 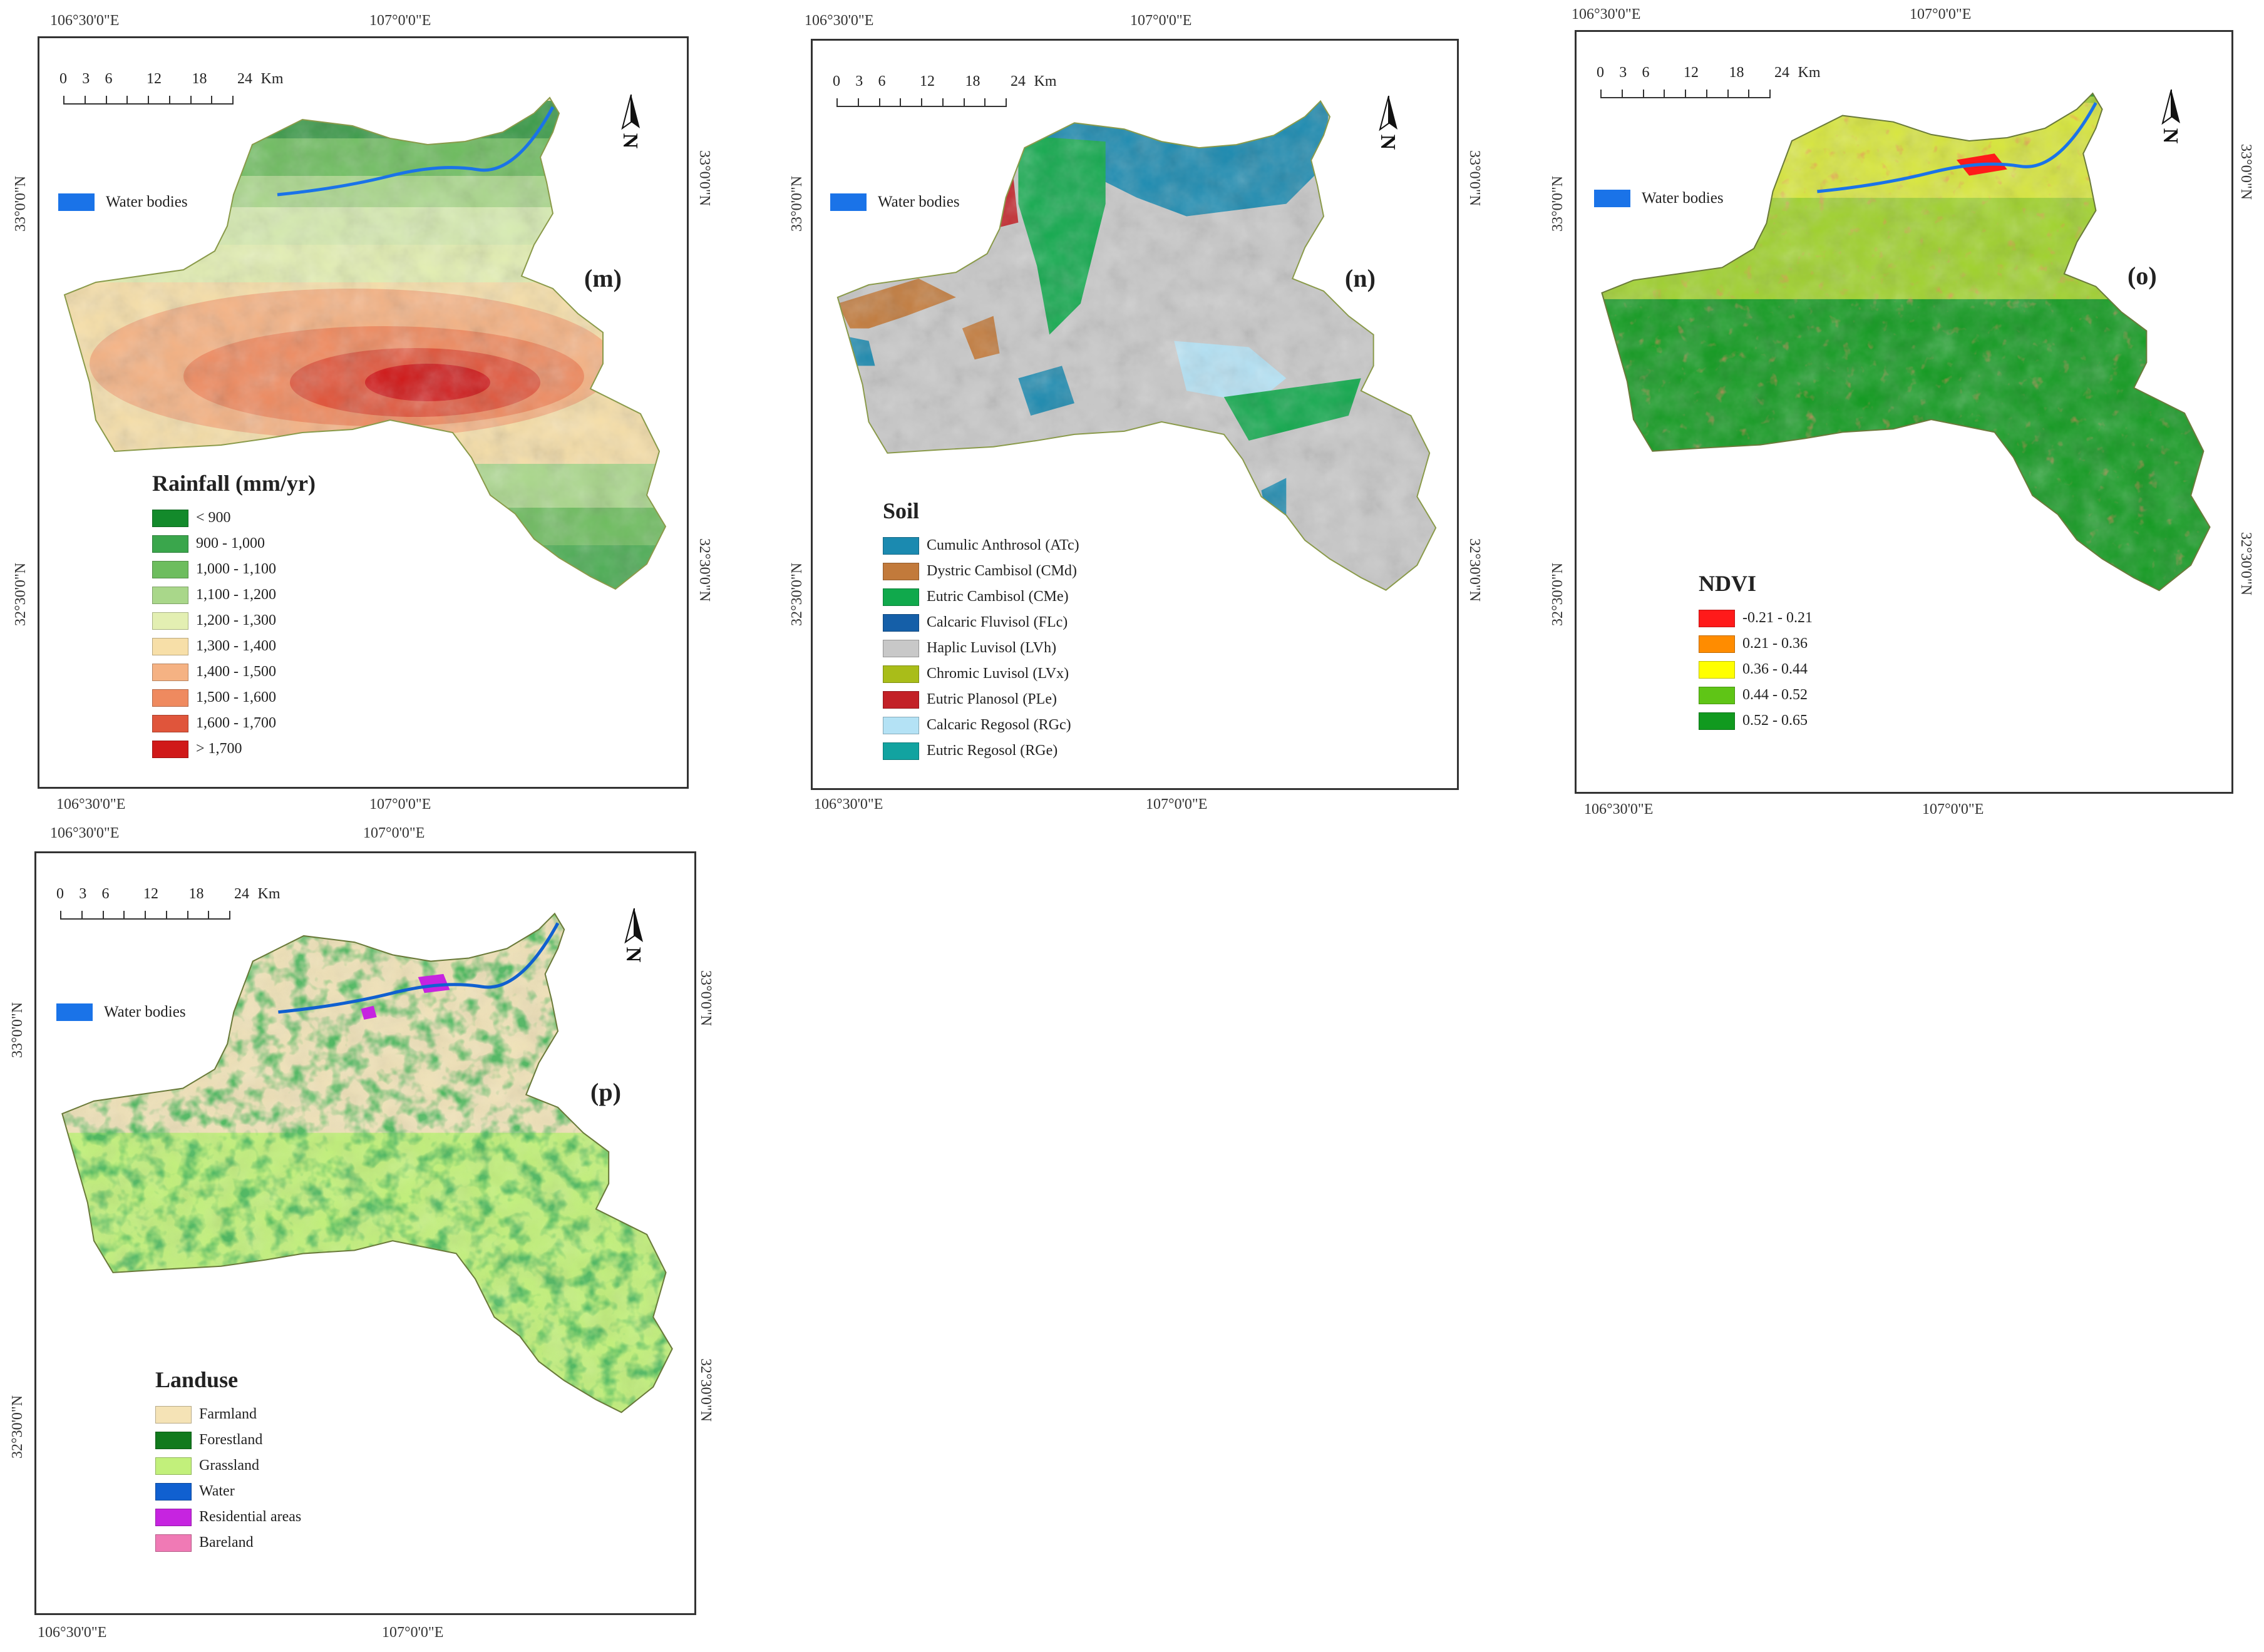 I want to click on legend-item: 0.36 - 0.44, so click(x=1756, y=669).